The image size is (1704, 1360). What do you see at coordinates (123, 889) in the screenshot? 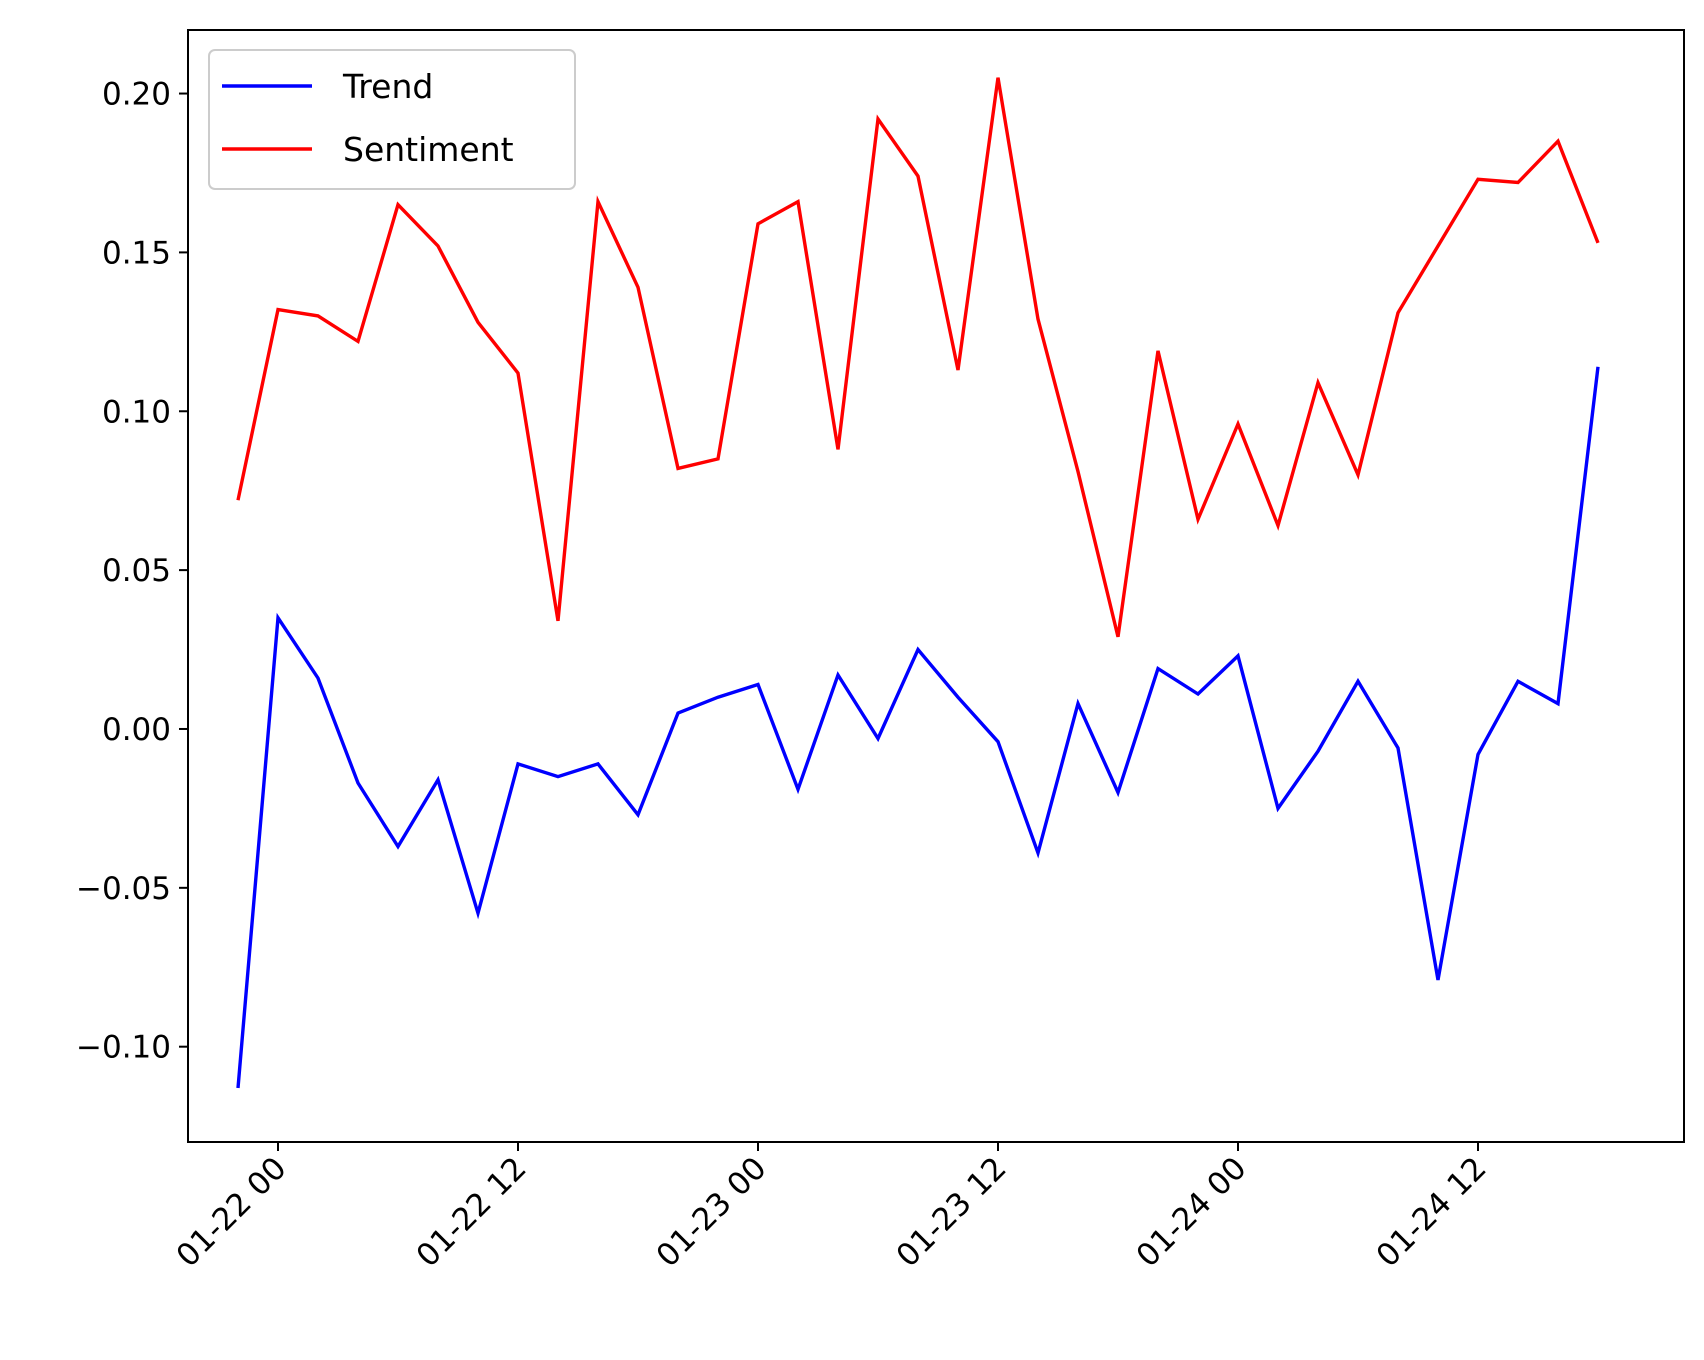
I see `y-tick-label: −0.05` at bounding box center [123, 889].